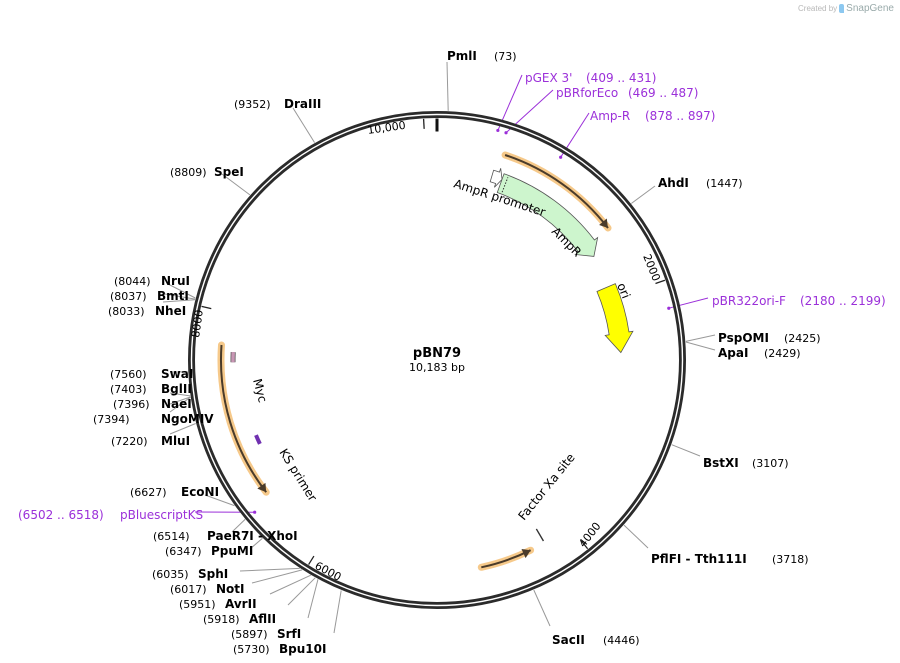  What do you see at coordinates (782, 353) in the screenshot?
I see `enzyme-position: (2429)` at bounding box center [782, 353].